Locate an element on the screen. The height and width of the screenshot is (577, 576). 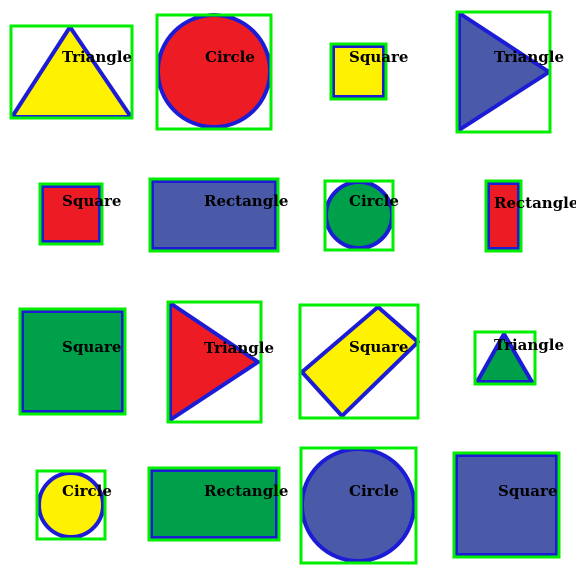
shape-item-3: Square is located at coordinates (368, 71).